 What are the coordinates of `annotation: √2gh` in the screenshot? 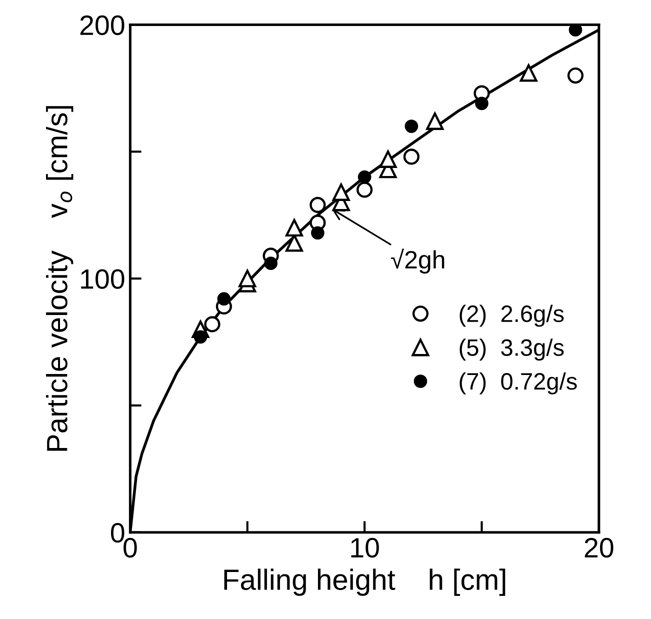 It's located at (417, 261).